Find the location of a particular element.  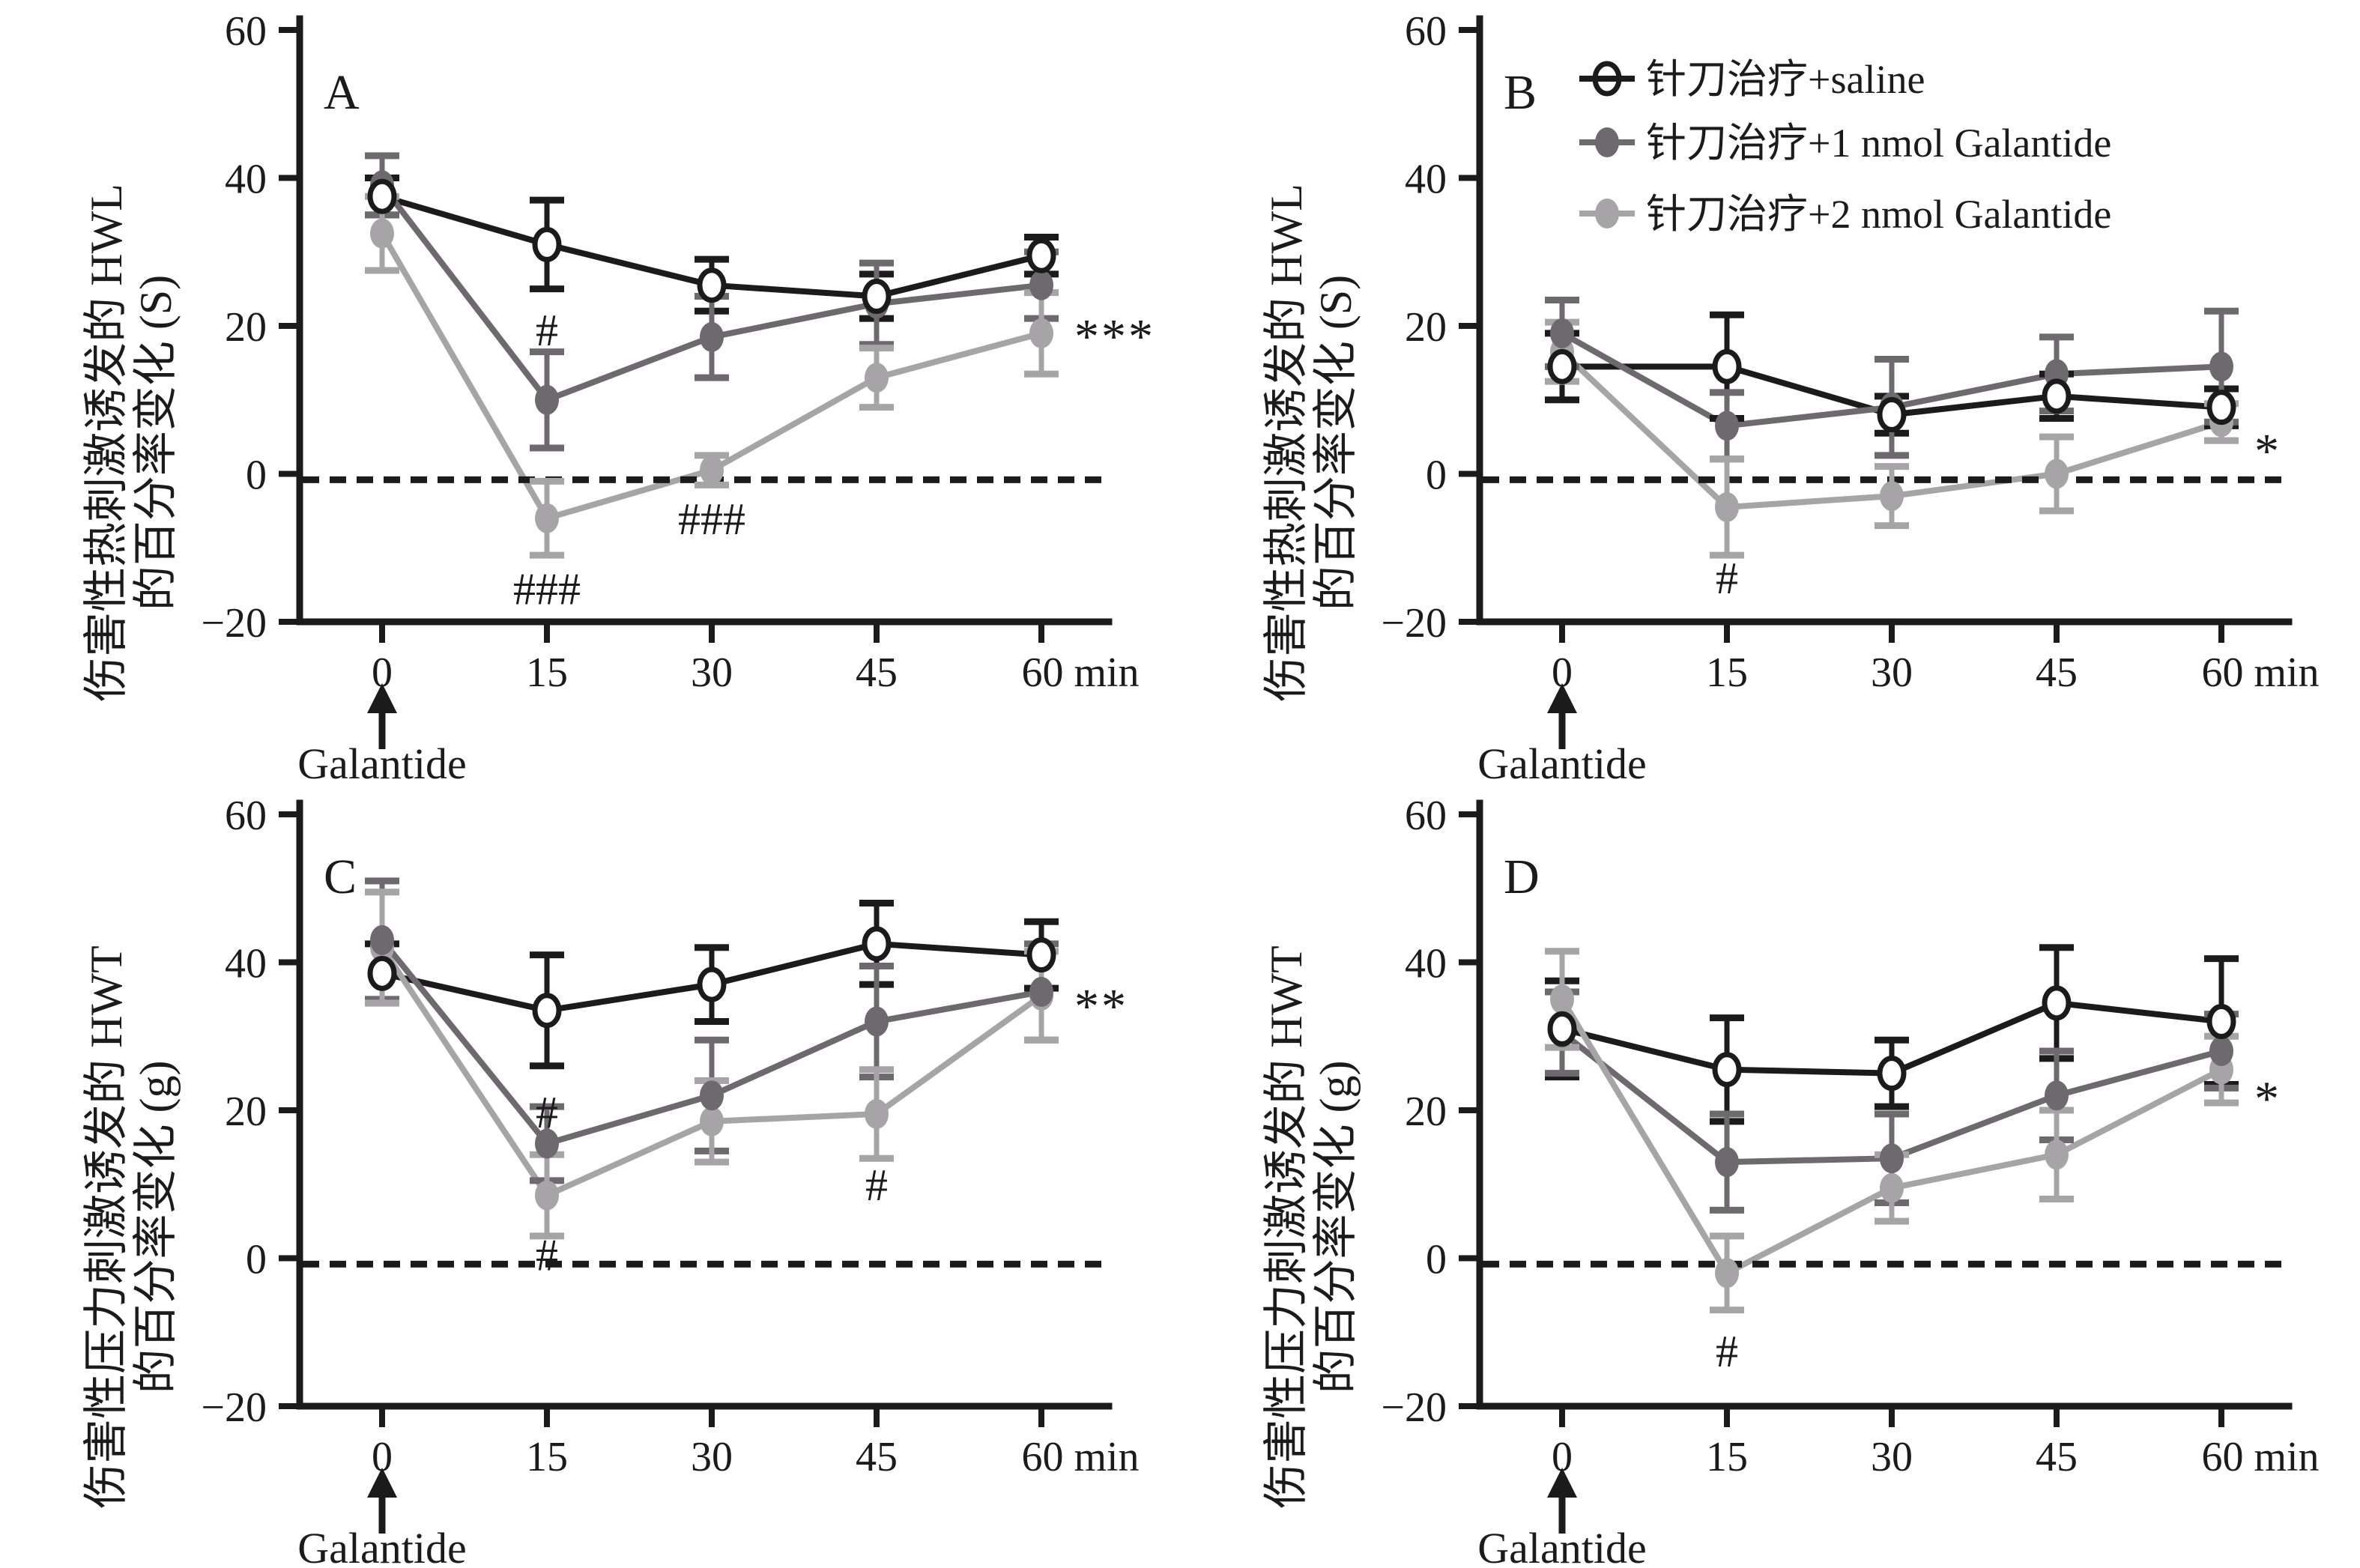

legend-label: 针刀治疗+2 nmol Galantide is located at coordinates (1879, 214).